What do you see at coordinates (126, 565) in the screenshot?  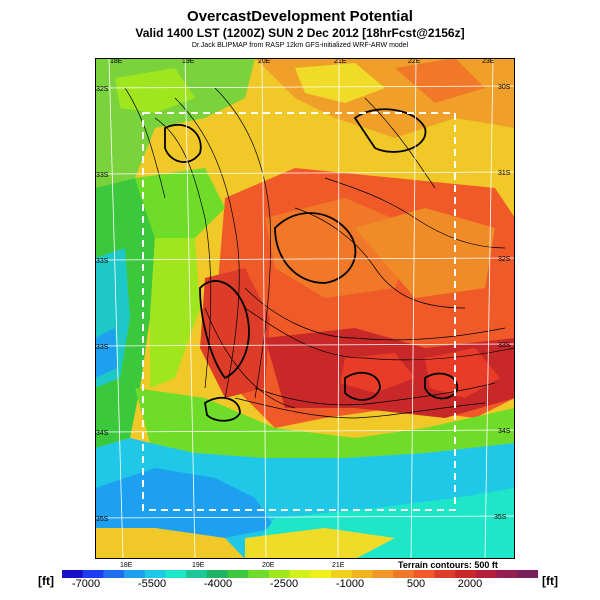 I see `lon-label-bottom: 18E` at bounding box center [126, 565].